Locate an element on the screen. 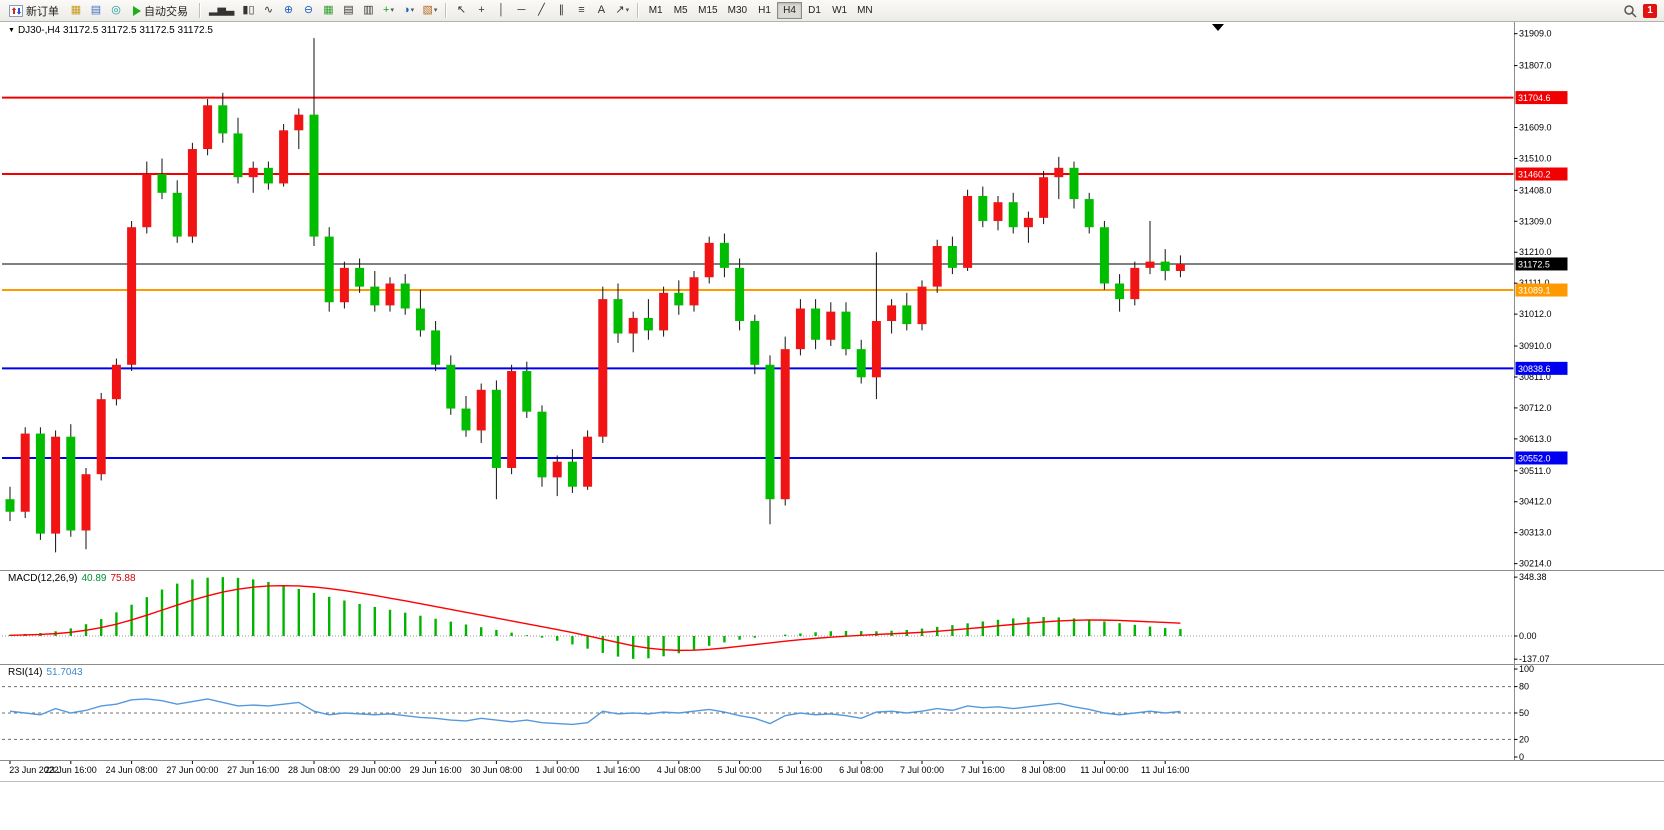  timeframe-m1-button: M1 is located at coordinates (655, 10).